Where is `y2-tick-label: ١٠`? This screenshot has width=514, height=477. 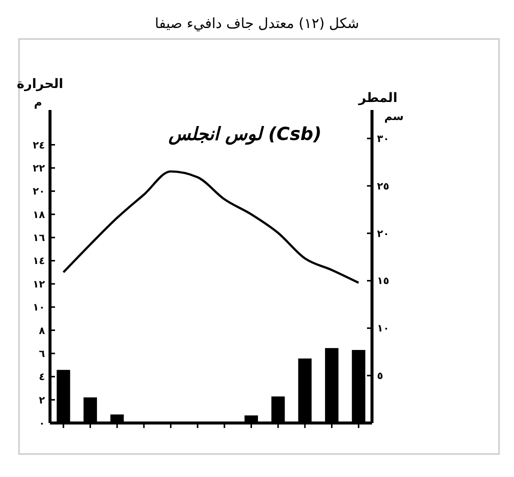 y2-tick-label: ١٠ is located at coordinates (383, 329).